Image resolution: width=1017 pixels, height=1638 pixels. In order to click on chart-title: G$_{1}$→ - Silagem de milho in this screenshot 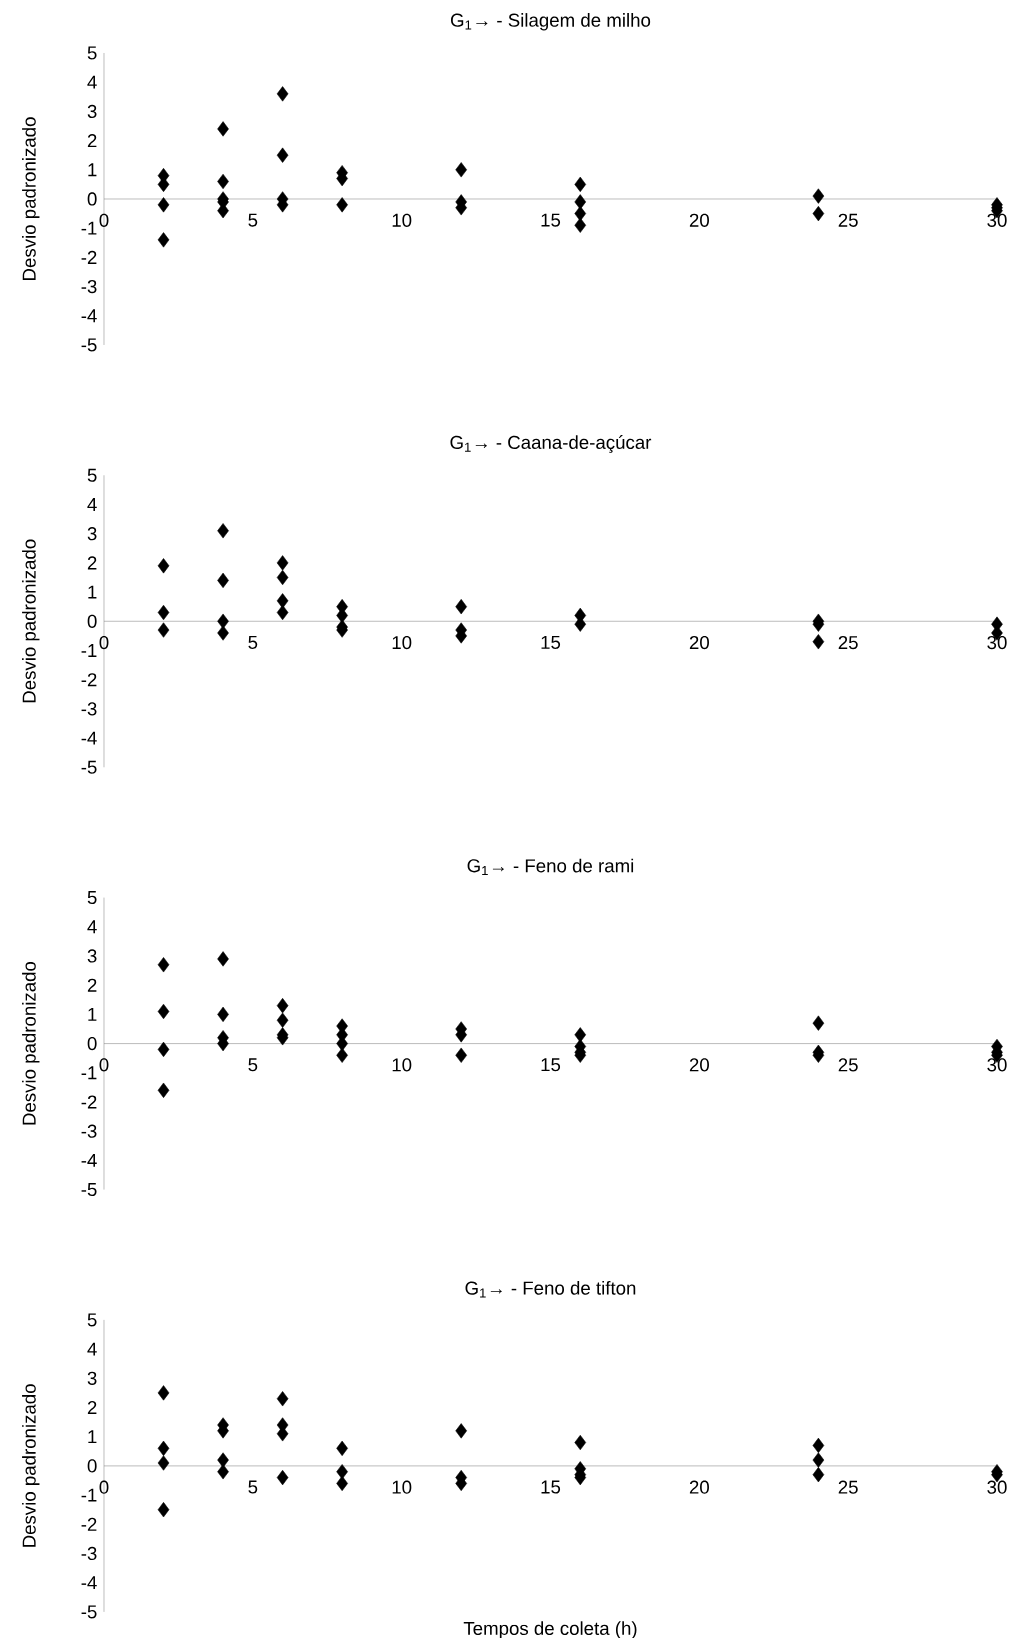, I will do `click(550, 22)`.